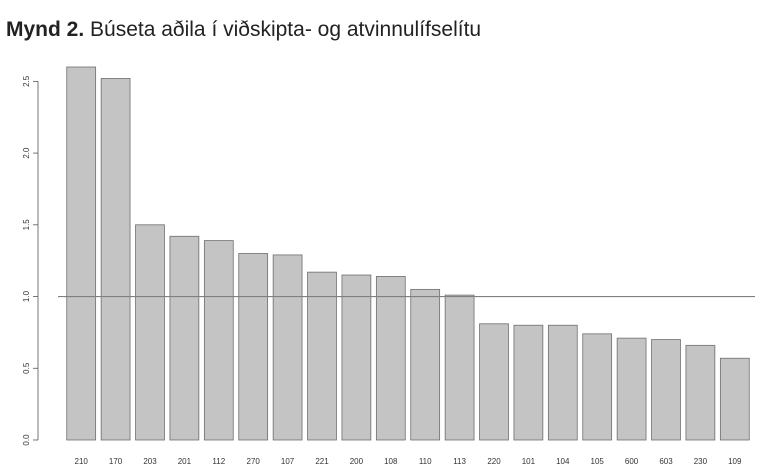  What do you see at coordinates (529, 461) in the screenshot?
I see `x-tick-label: 101` at bounding box center [529, 461].